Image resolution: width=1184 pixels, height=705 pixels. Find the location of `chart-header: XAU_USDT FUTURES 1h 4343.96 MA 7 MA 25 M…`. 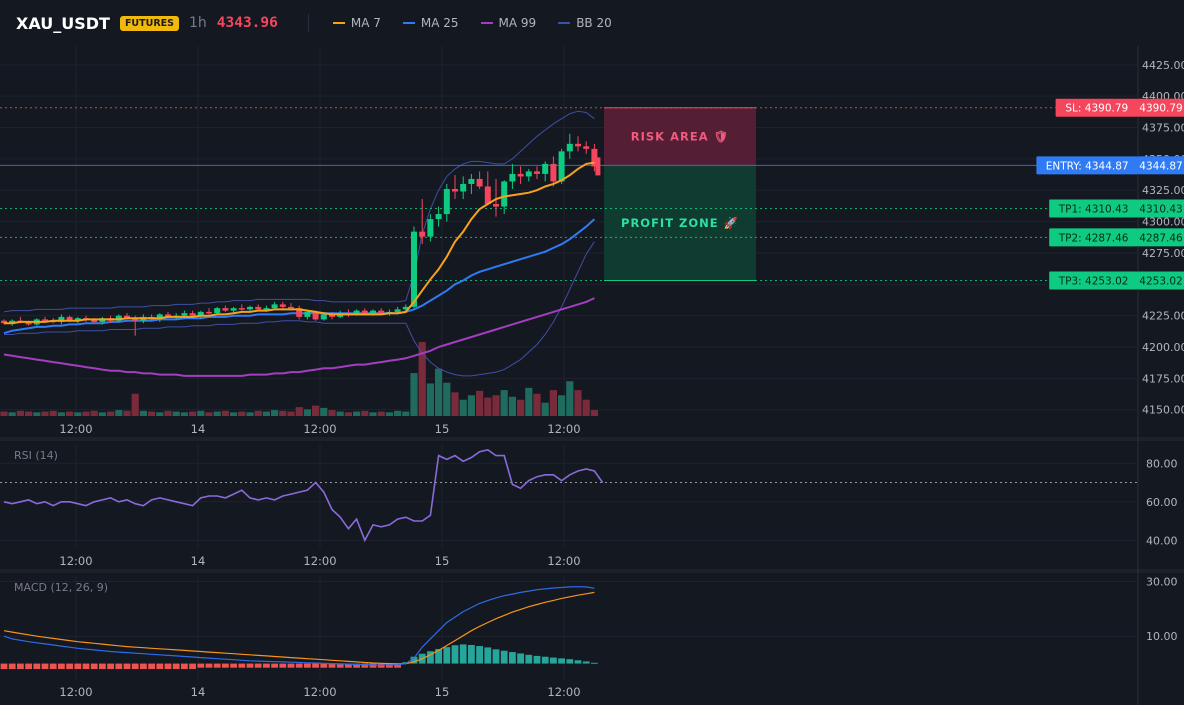

chart-header: XAU_USDT FUTURES 1h 4343.96 MA 7 MA 25 M… is located at coordinates (592, 23).